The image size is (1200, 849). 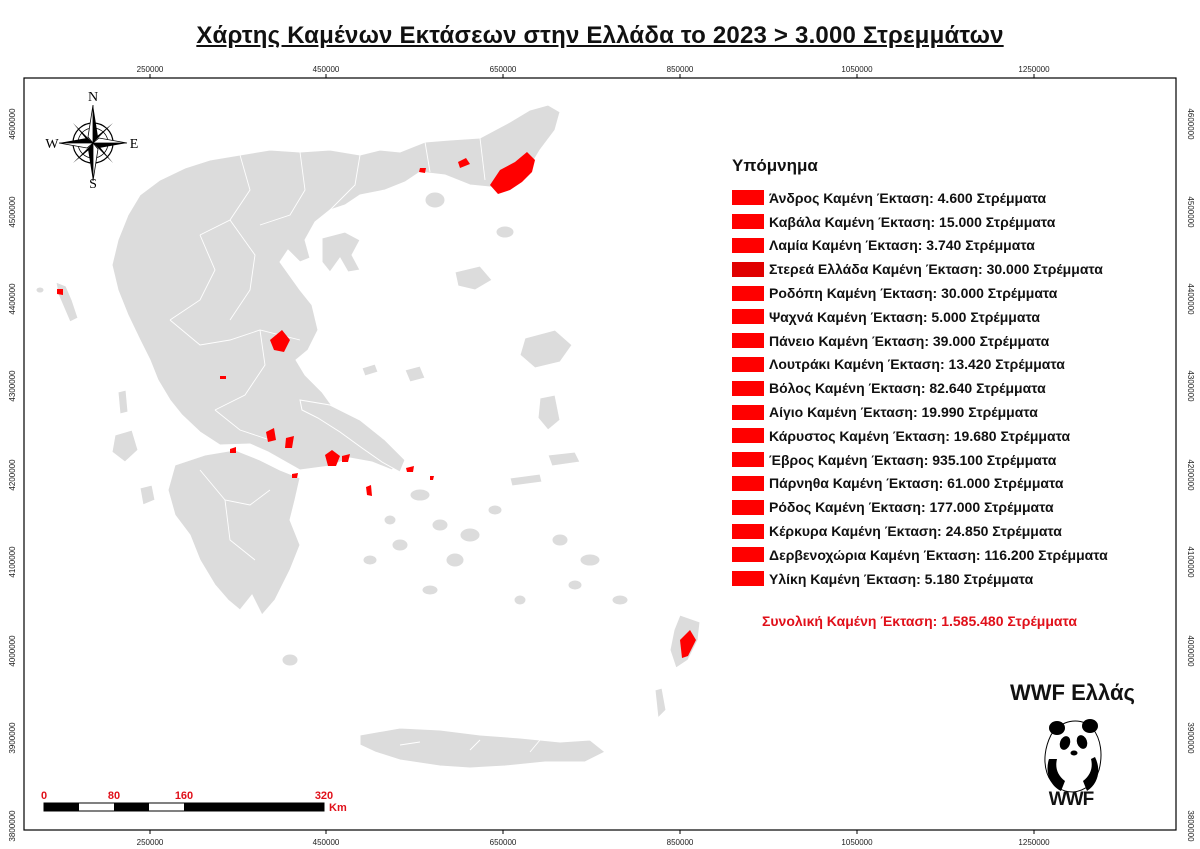 What do you see at coordinates (1071, 799) in the screenshot?
I see `wwf-logo-text: WWF` at bounding box center [1071, 799].